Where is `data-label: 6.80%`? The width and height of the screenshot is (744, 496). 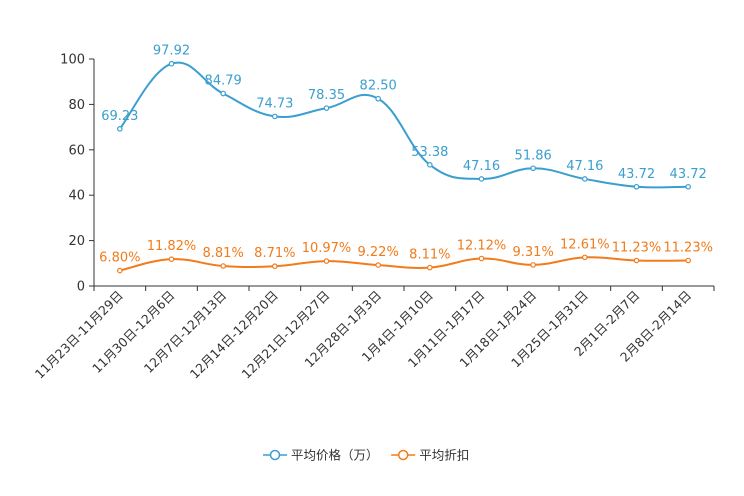 data-label: 6.80% is located at coordinates (119, 258).